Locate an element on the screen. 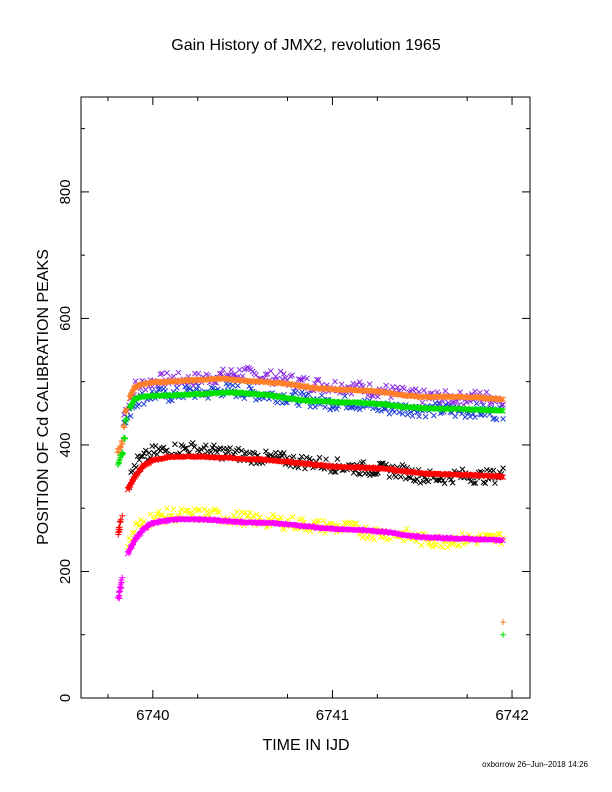 The image size is (612, 792). fit-line is located at coordinates (314, 535).